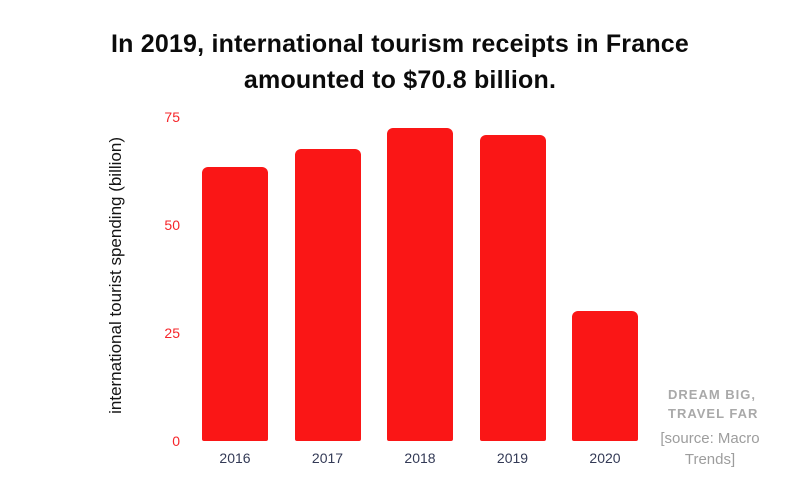 Image resolution: width=800 pixels, height=500 pixels. What do you see at coordinates (420, 284) in the screenshot?
I see `bar-2018` at bounding box center [420, 284].